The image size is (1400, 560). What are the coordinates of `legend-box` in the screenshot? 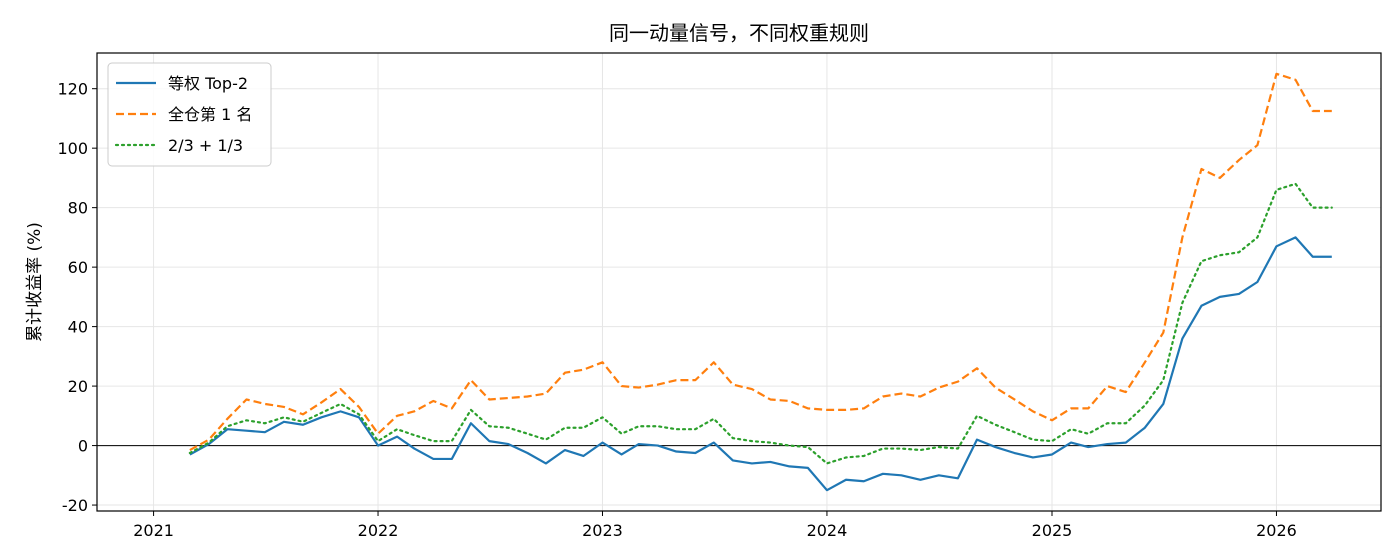 It's located at (189, 114).